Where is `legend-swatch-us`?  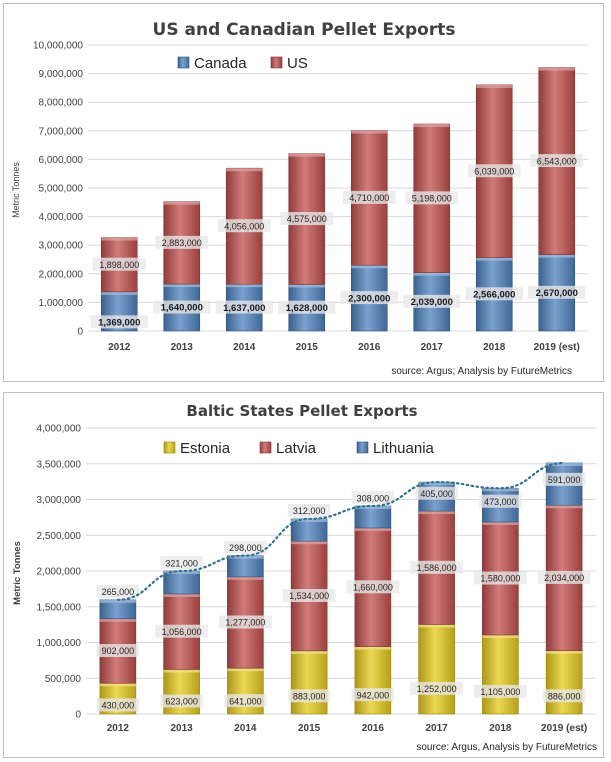 legend-swatch-us is located at coordinates (276, 62).